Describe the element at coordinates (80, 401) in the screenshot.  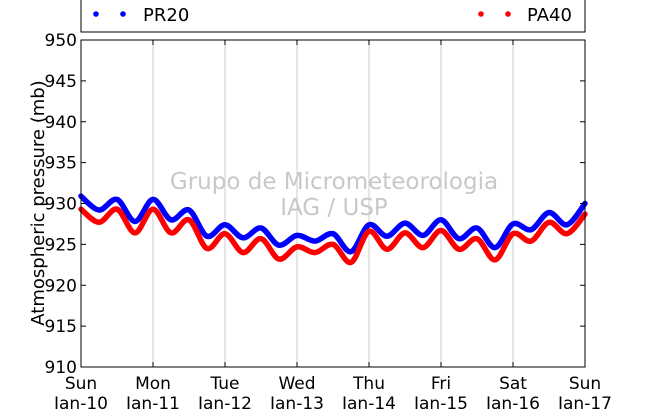
I see `x-tick-label-date: Jan-10` at that location.